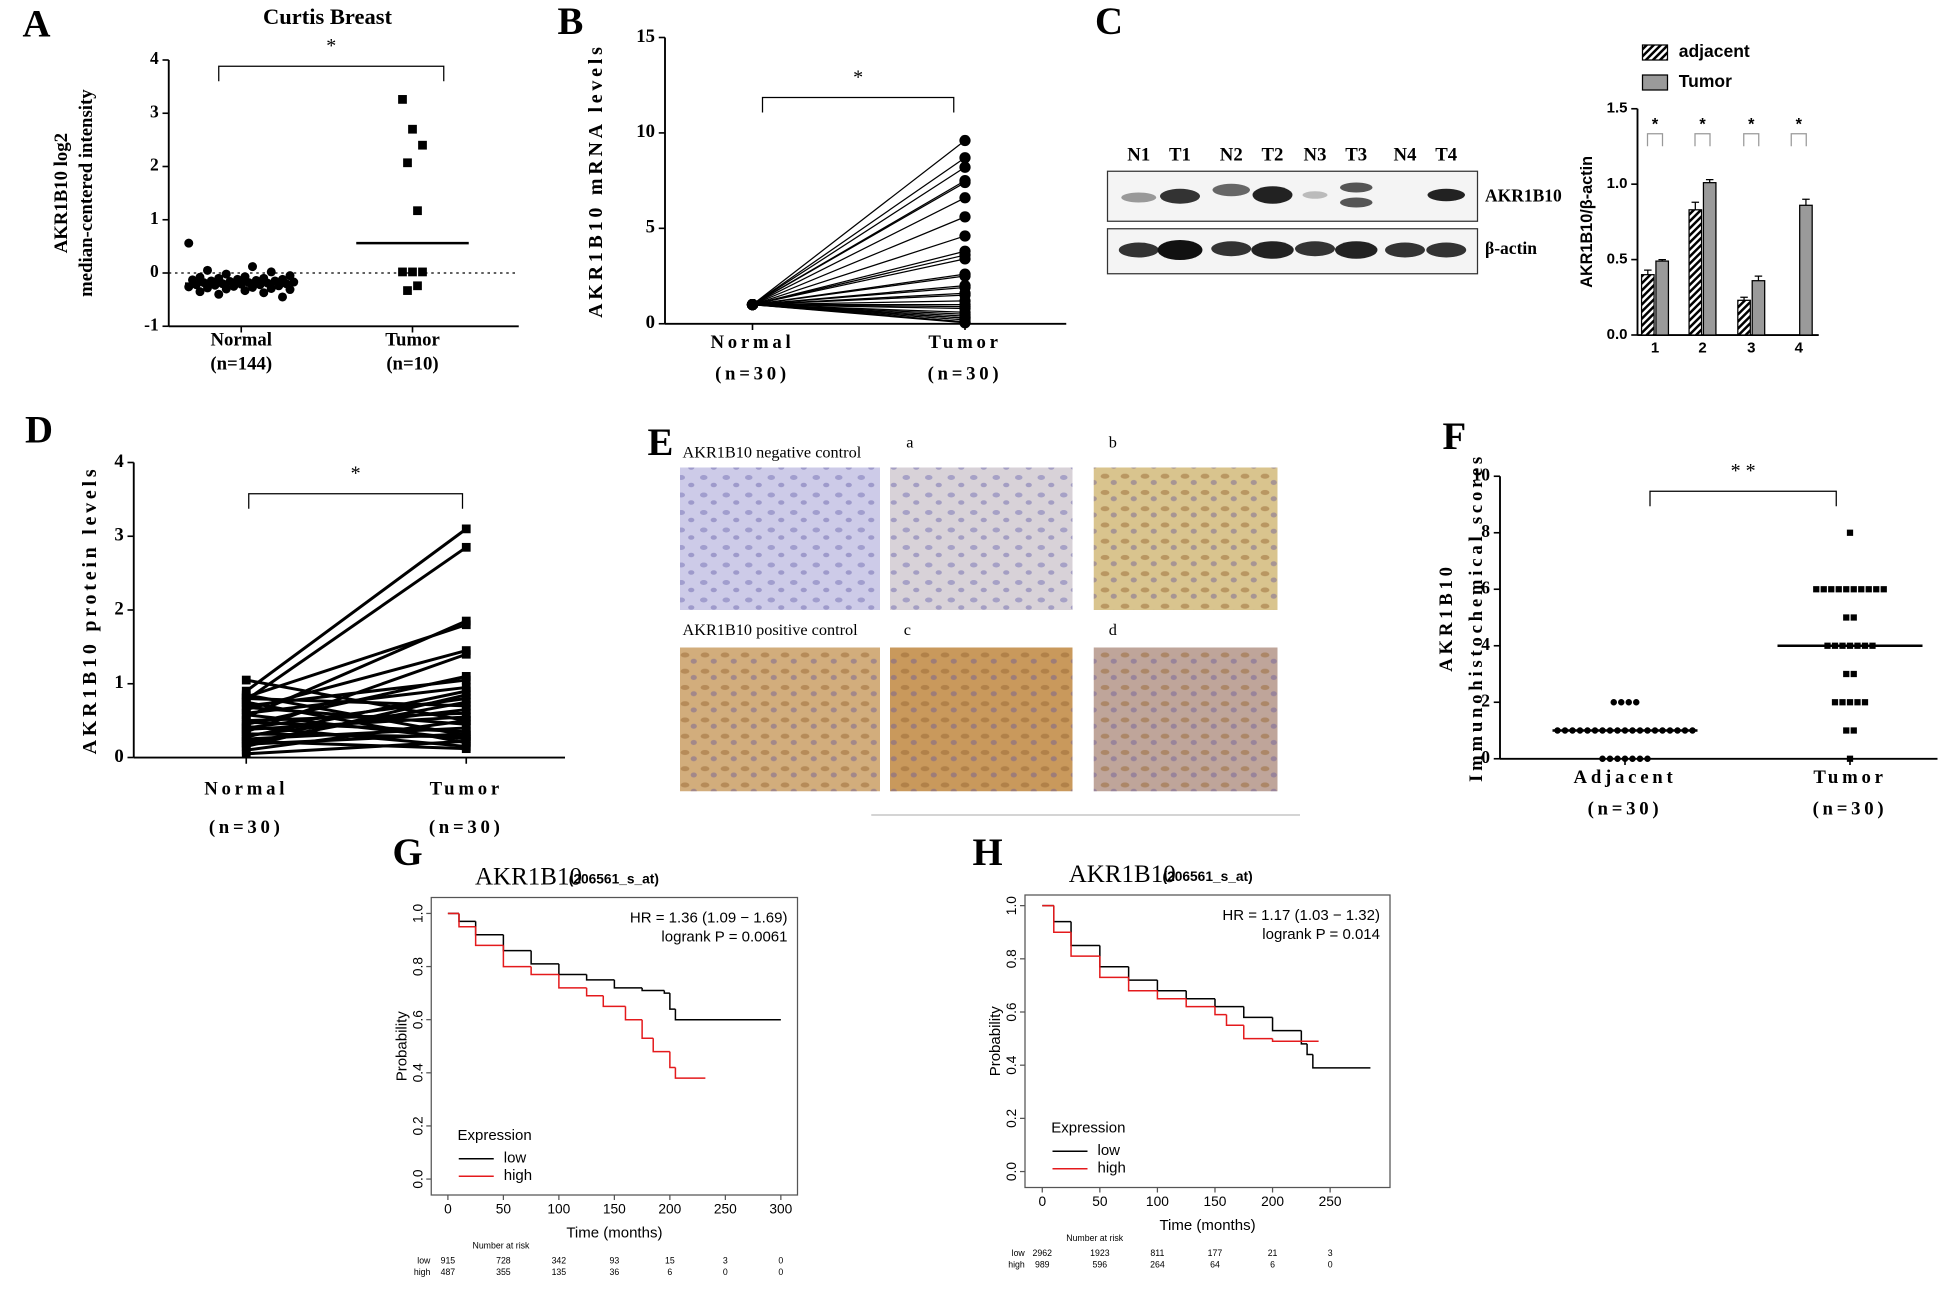 Image resolution: width=1960 pixels, height=1289 pixels. I want to click on protein-label: β-actin, so click(1511, 248).